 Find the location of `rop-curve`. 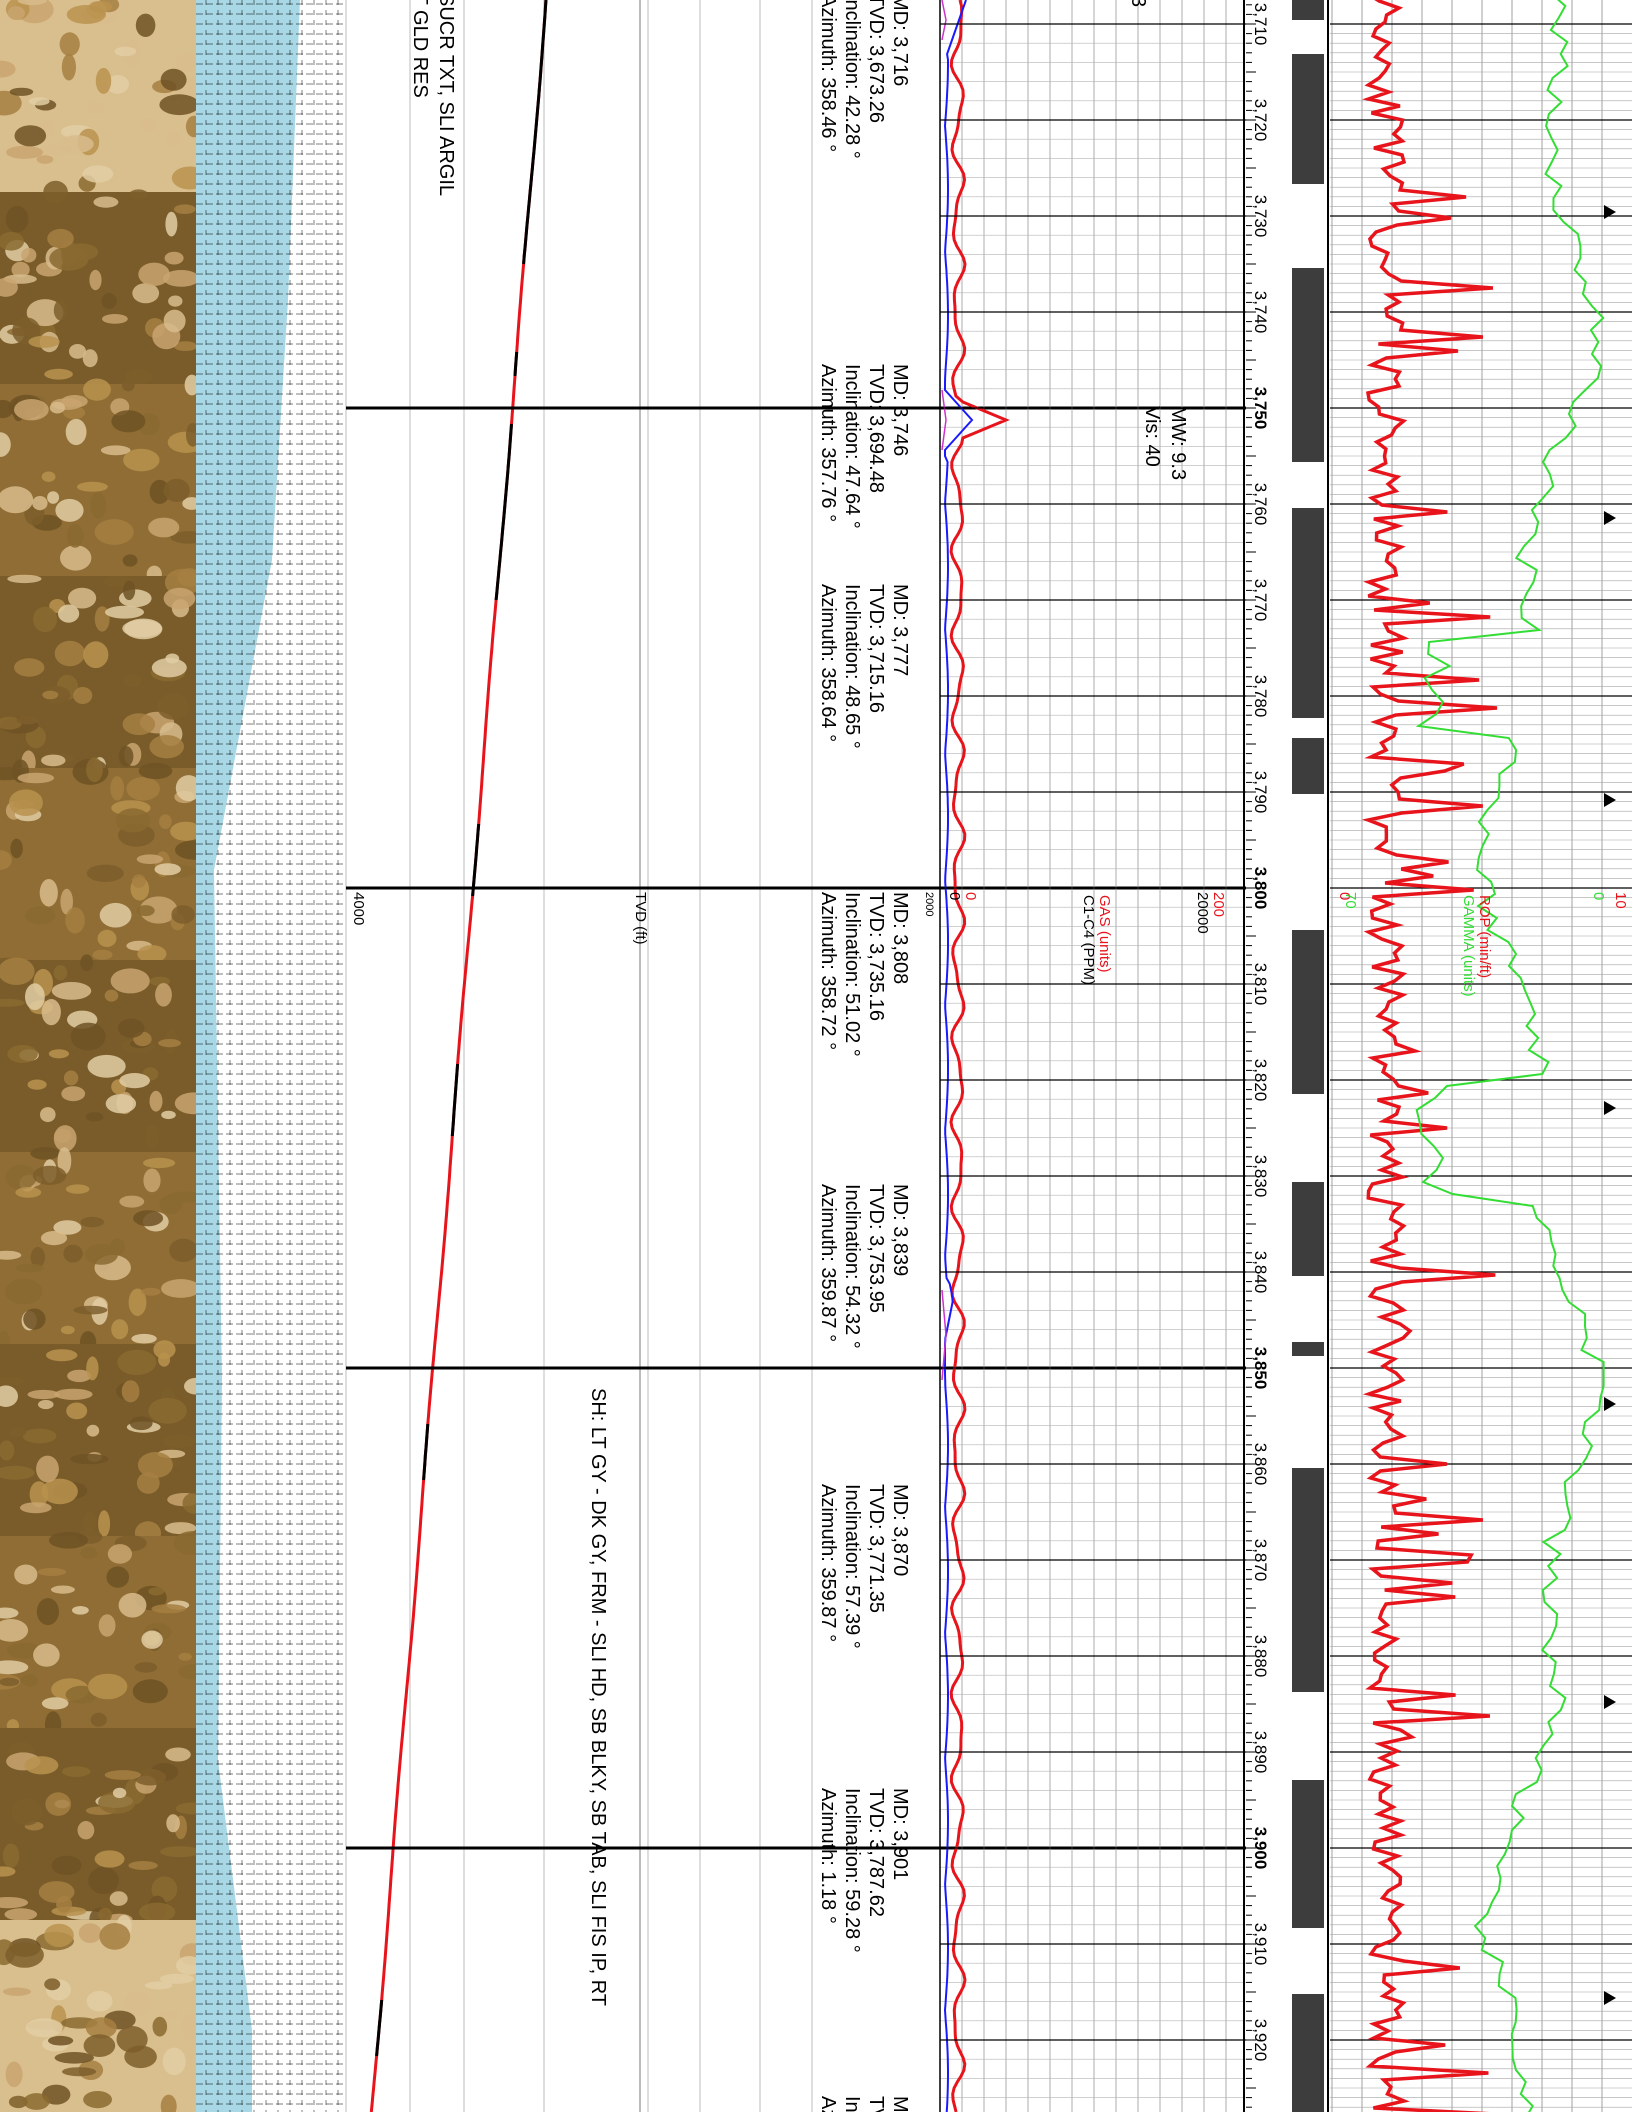

rop-curve is located at coordinates (1430, 1056).